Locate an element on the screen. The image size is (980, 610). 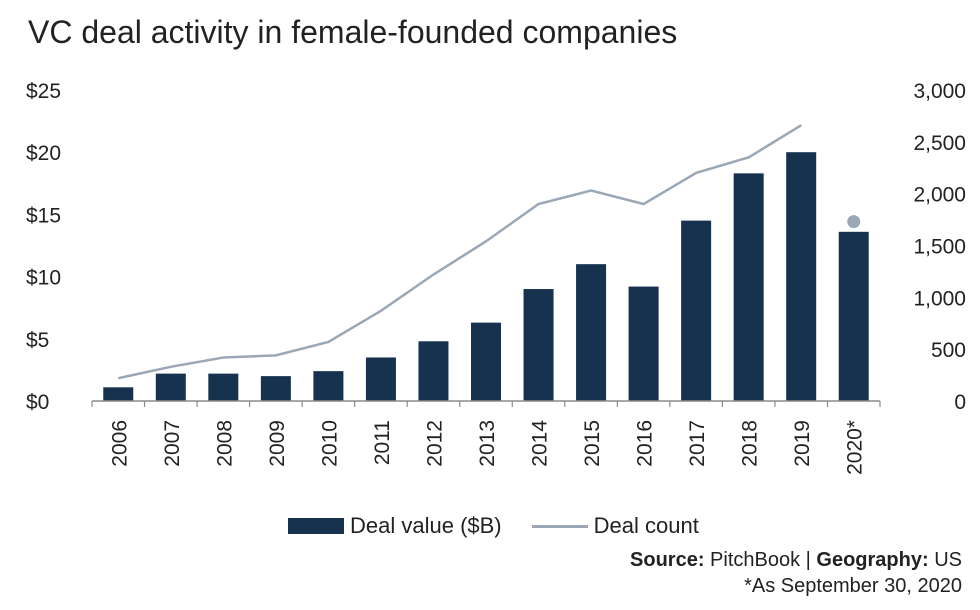
y-right-tick-label: 1,000 is located at coordinates (939, 298).